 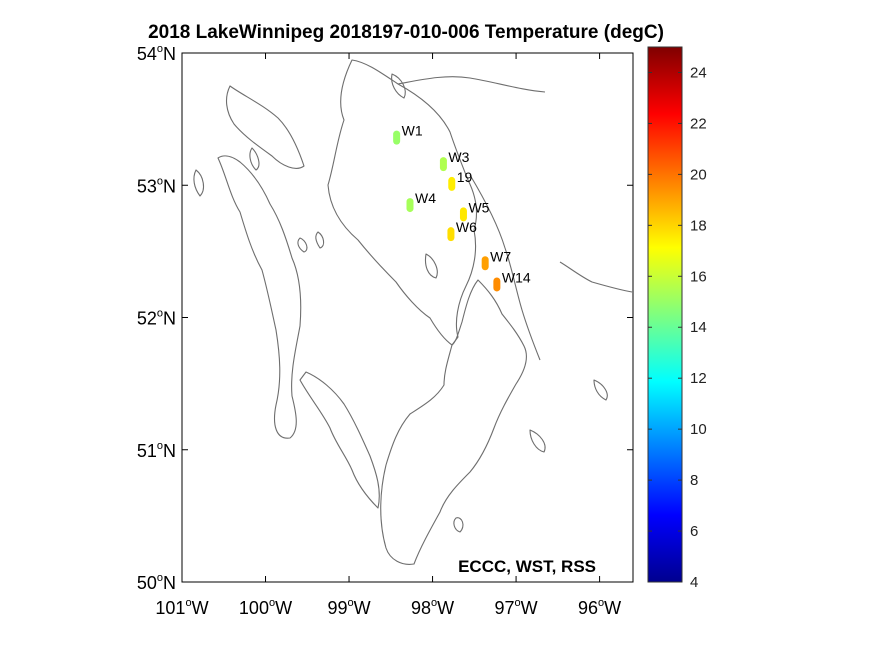 I want to click on colorbar-tick-label: 8, so click(x=694, y=480).